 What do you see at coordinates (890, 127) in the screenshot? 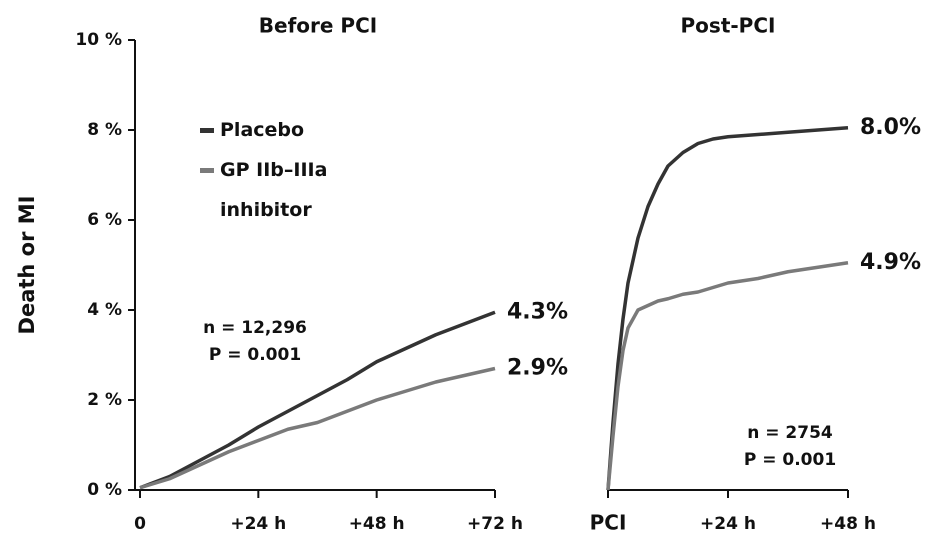
I see `end-label: 8.0%` at bounding box center [890, 127].